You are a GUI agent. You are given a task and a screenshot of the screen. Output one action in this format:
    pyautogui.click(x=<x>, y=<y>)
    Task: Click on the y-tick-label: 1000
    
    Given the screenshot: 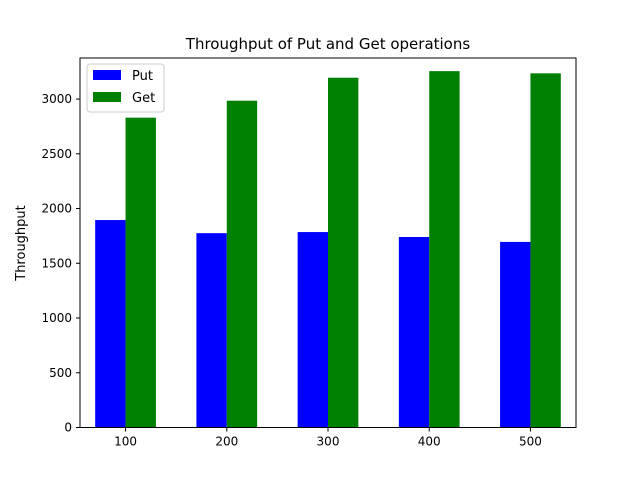 What is the action you would take?
    pyautogui.click(x=56, y=318)
    